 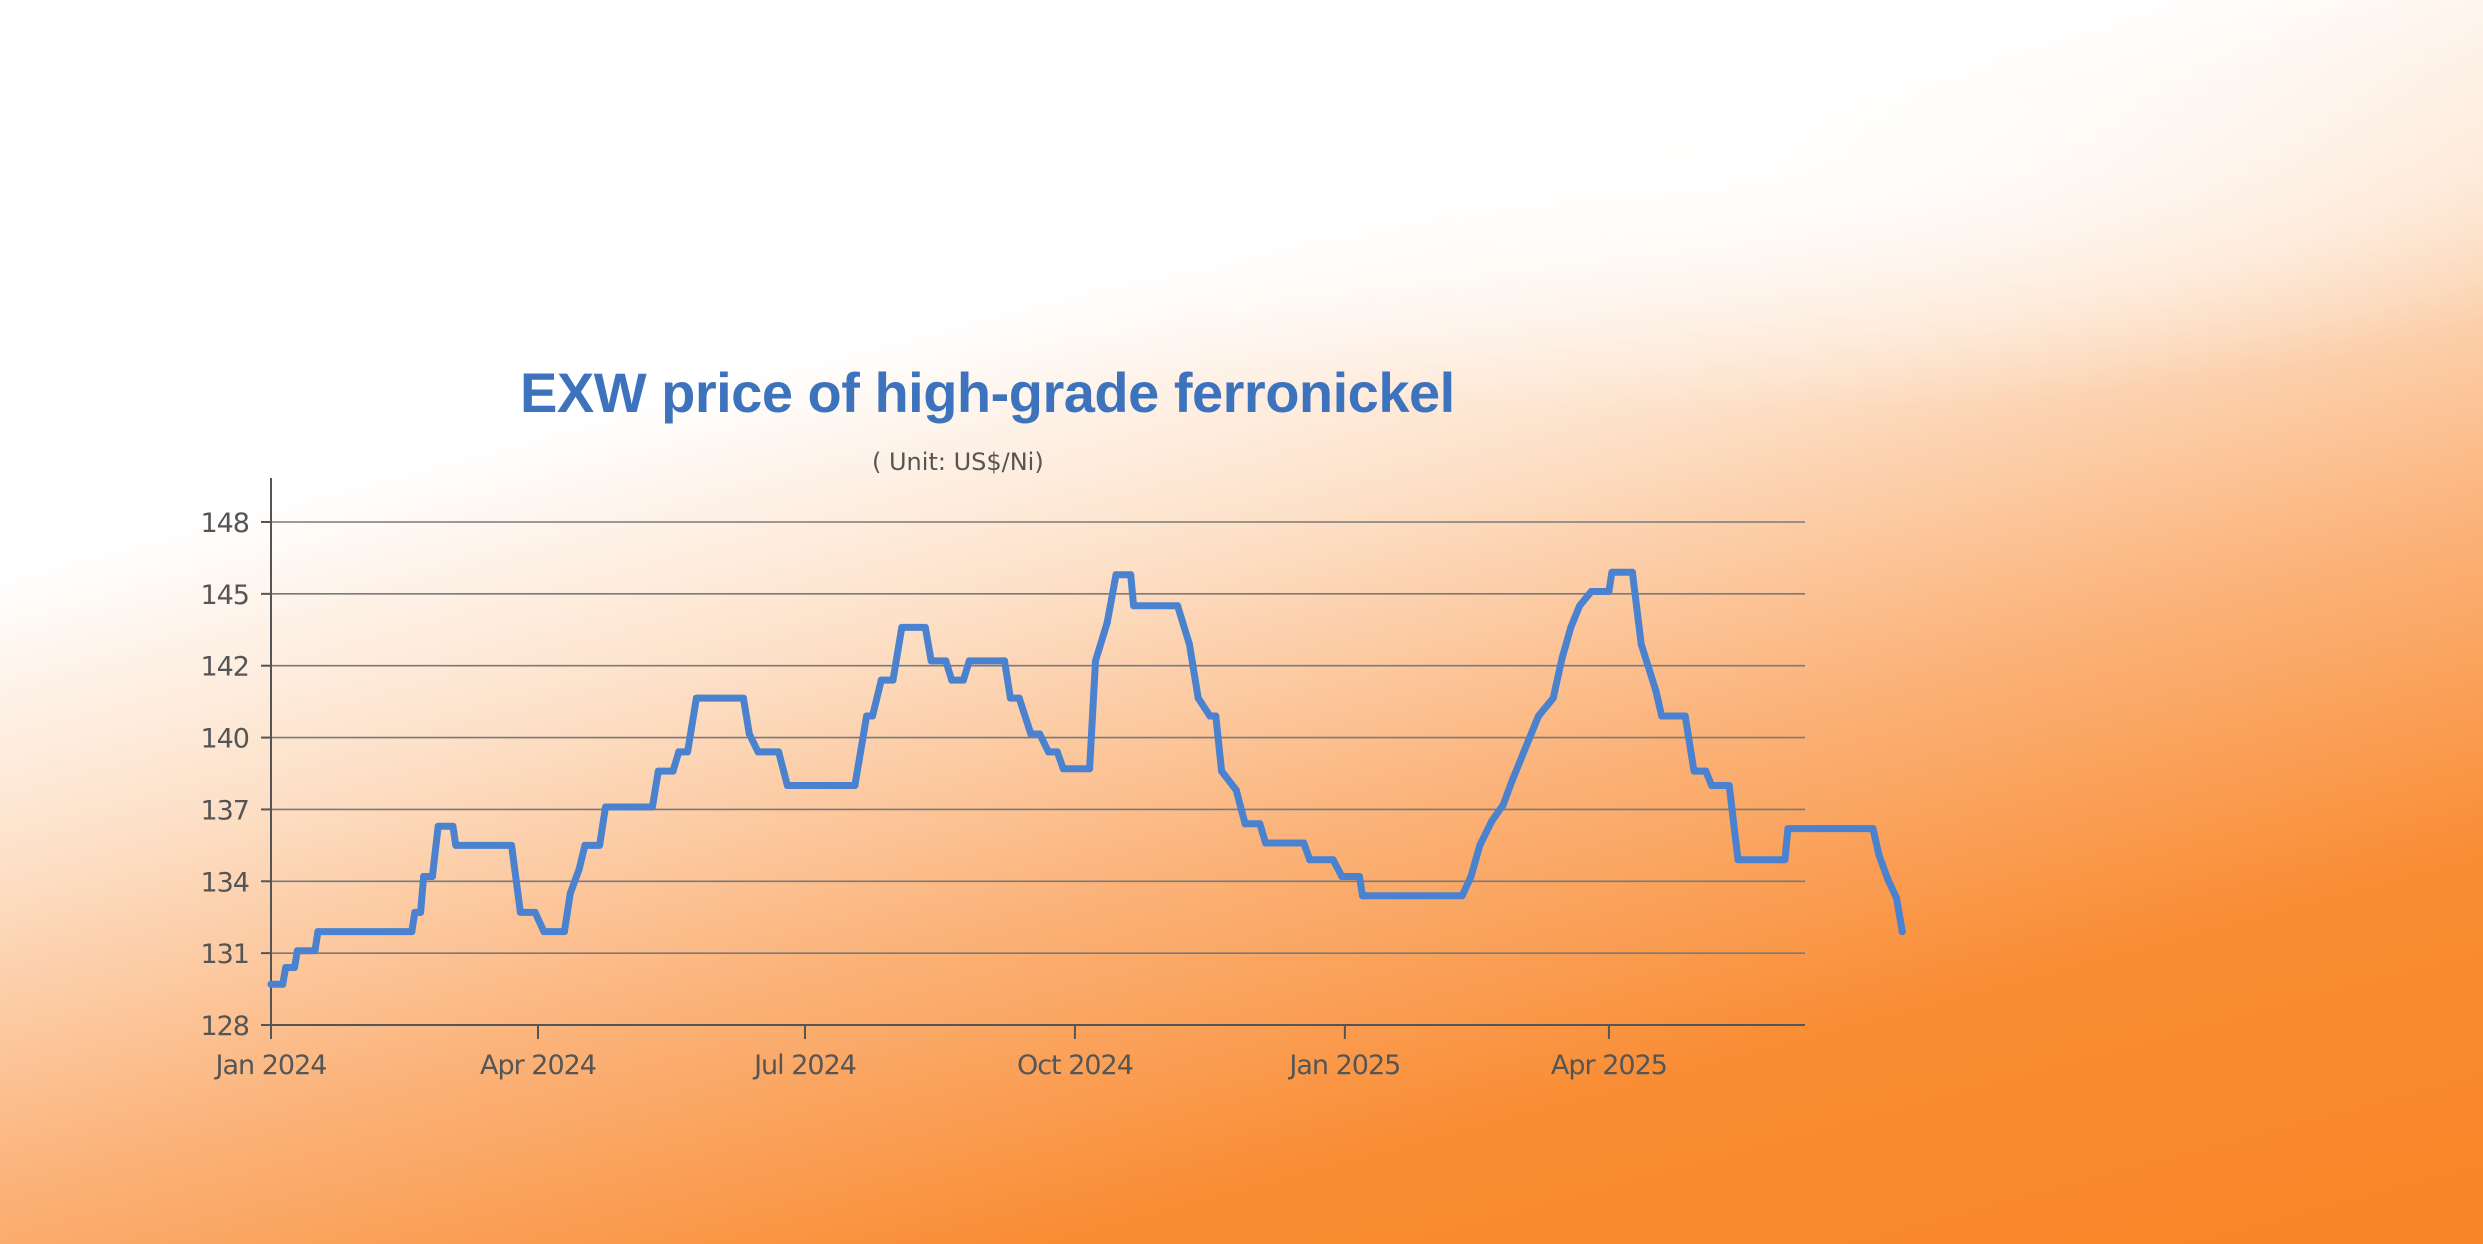 I want to click on x-tick-label: Jul 2024, so click(x=804, y=1065).